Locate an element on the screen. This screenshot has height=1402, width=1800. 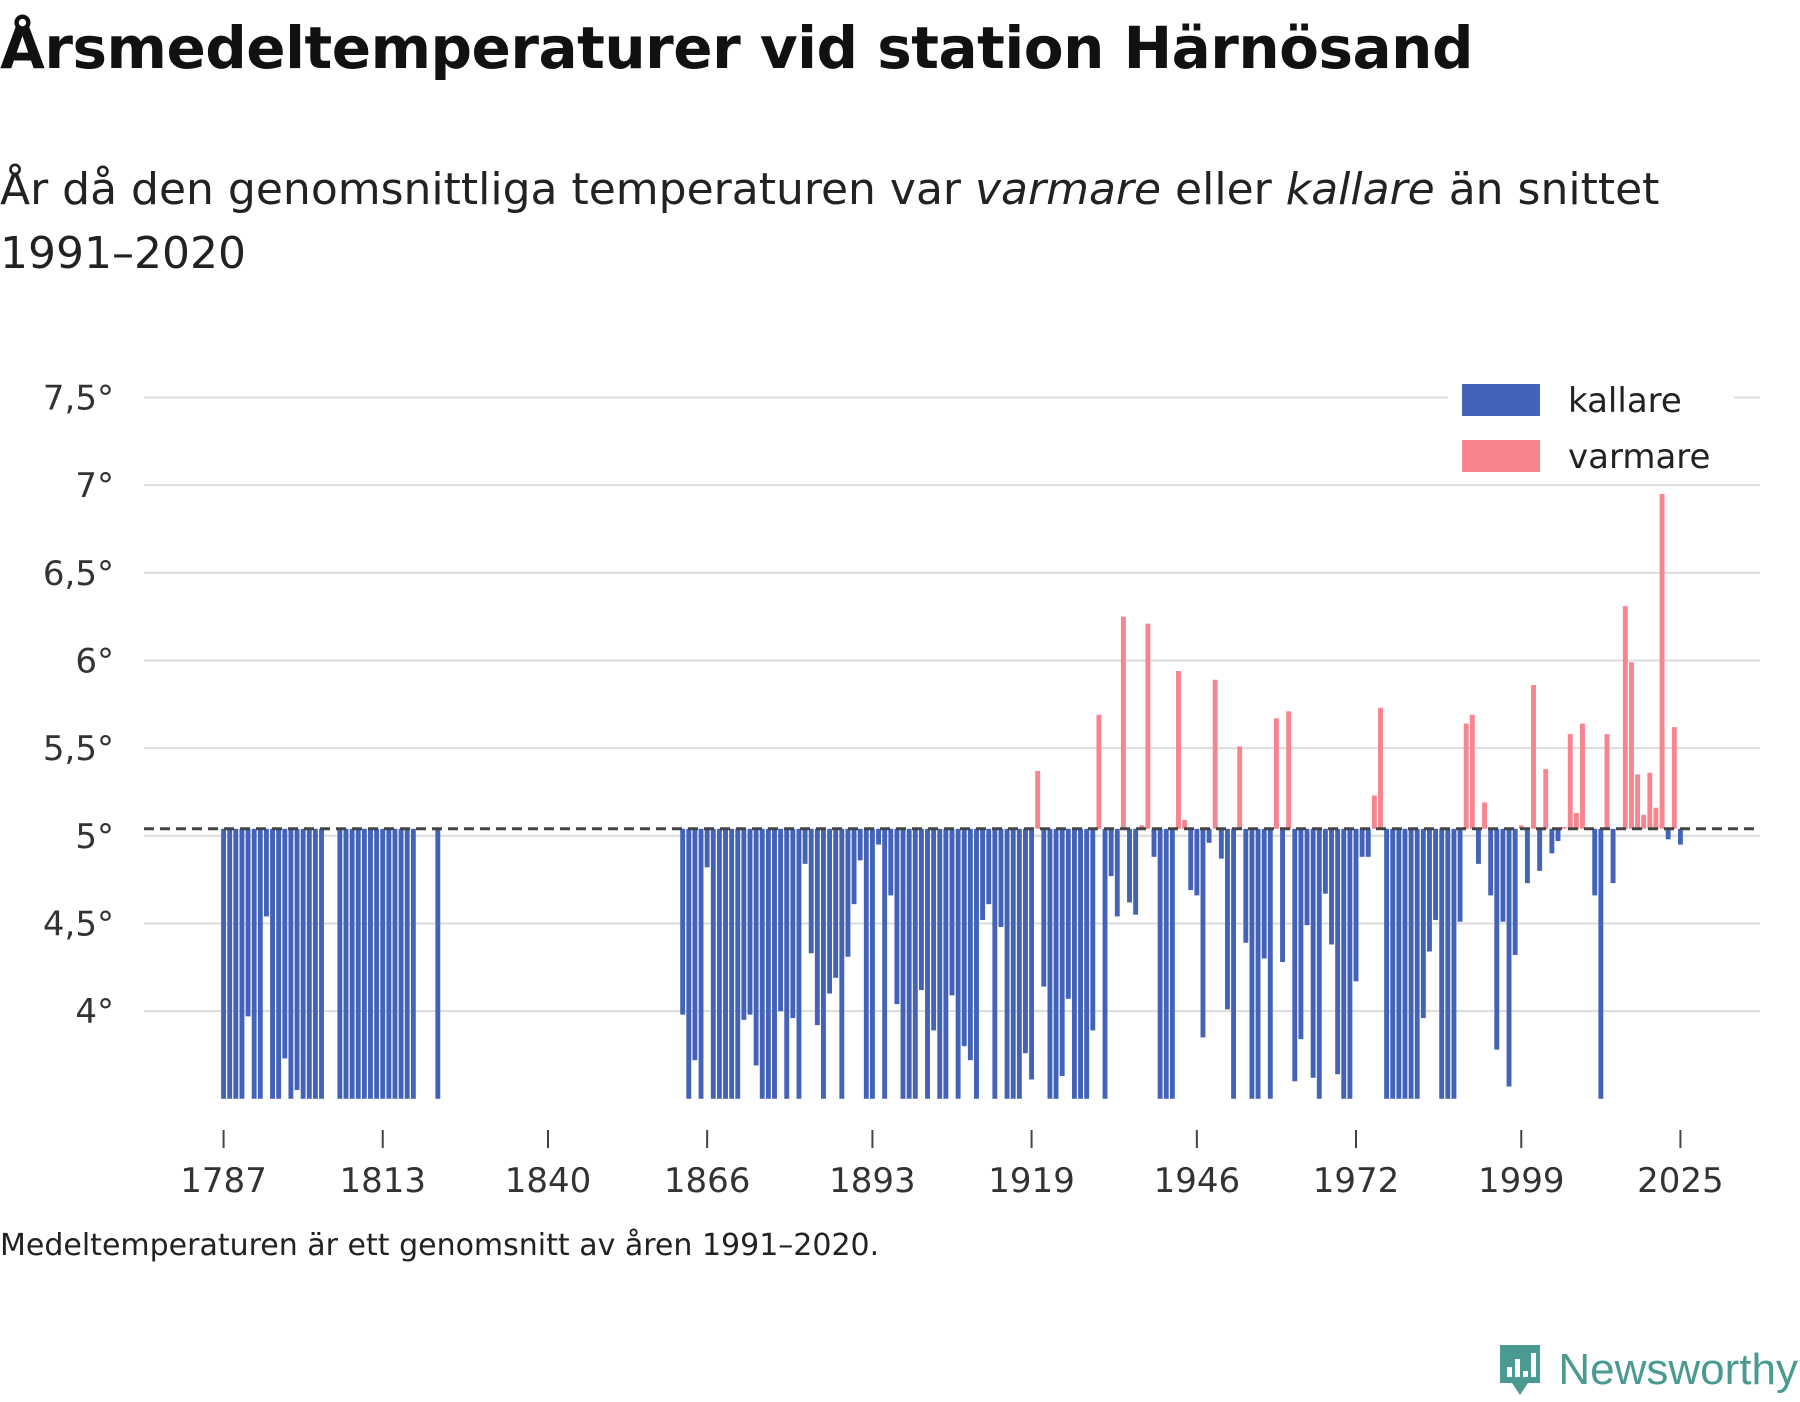
y-tick-label: 4,5° is located at coordinates (78, 924).